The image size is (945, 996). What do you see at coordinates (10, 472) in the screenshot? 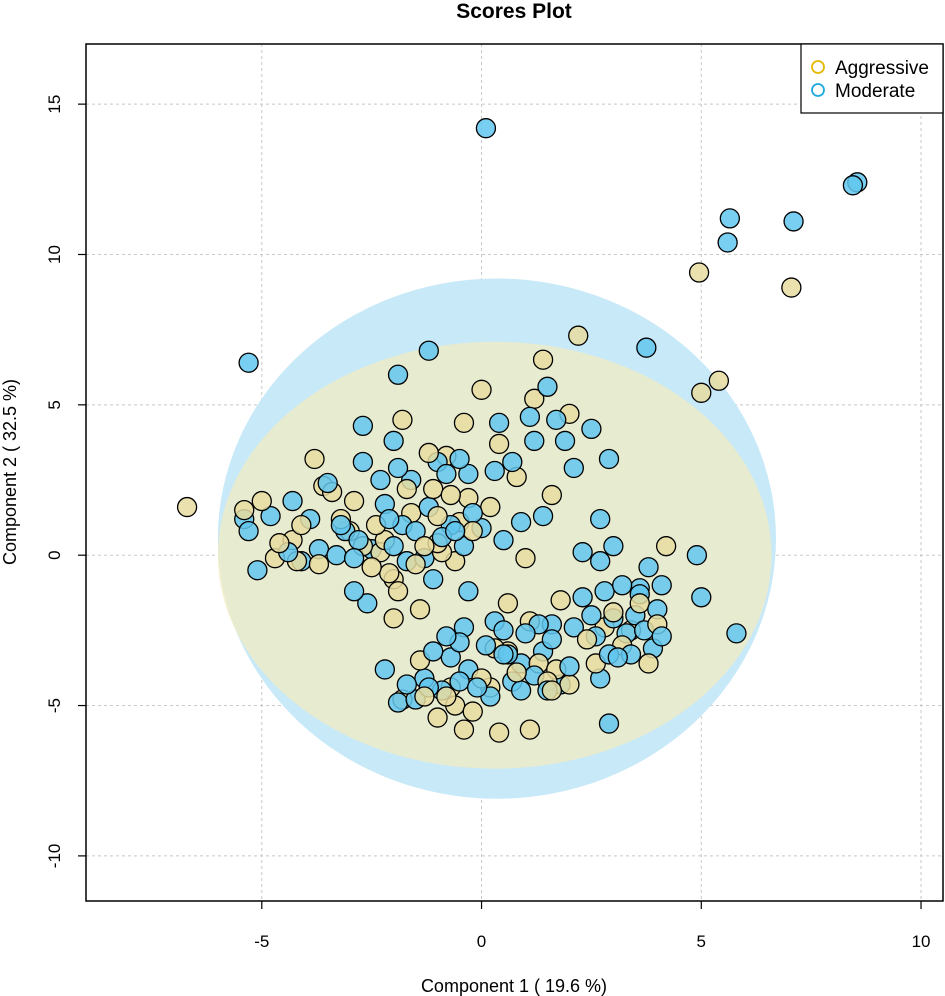
I see `y-axis-label: Component 2 ( 32.5 %)` at bounding box center [10, 472].